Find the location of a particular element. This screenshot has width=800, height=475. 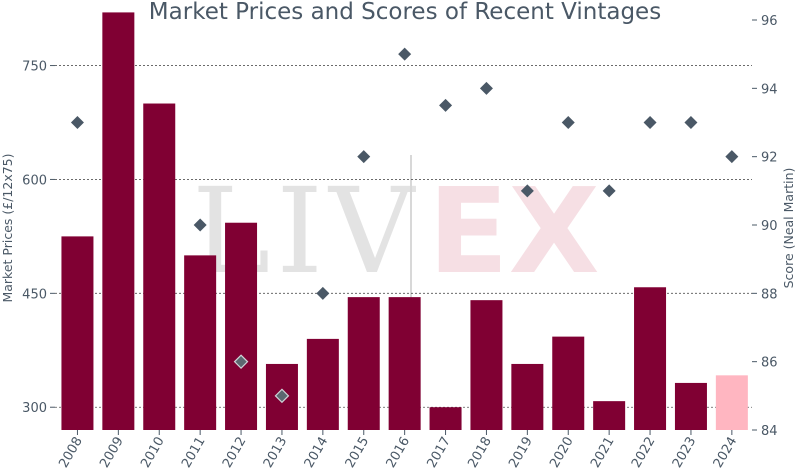

x-tick-label: 2008 is located at coordinates (71, 453).